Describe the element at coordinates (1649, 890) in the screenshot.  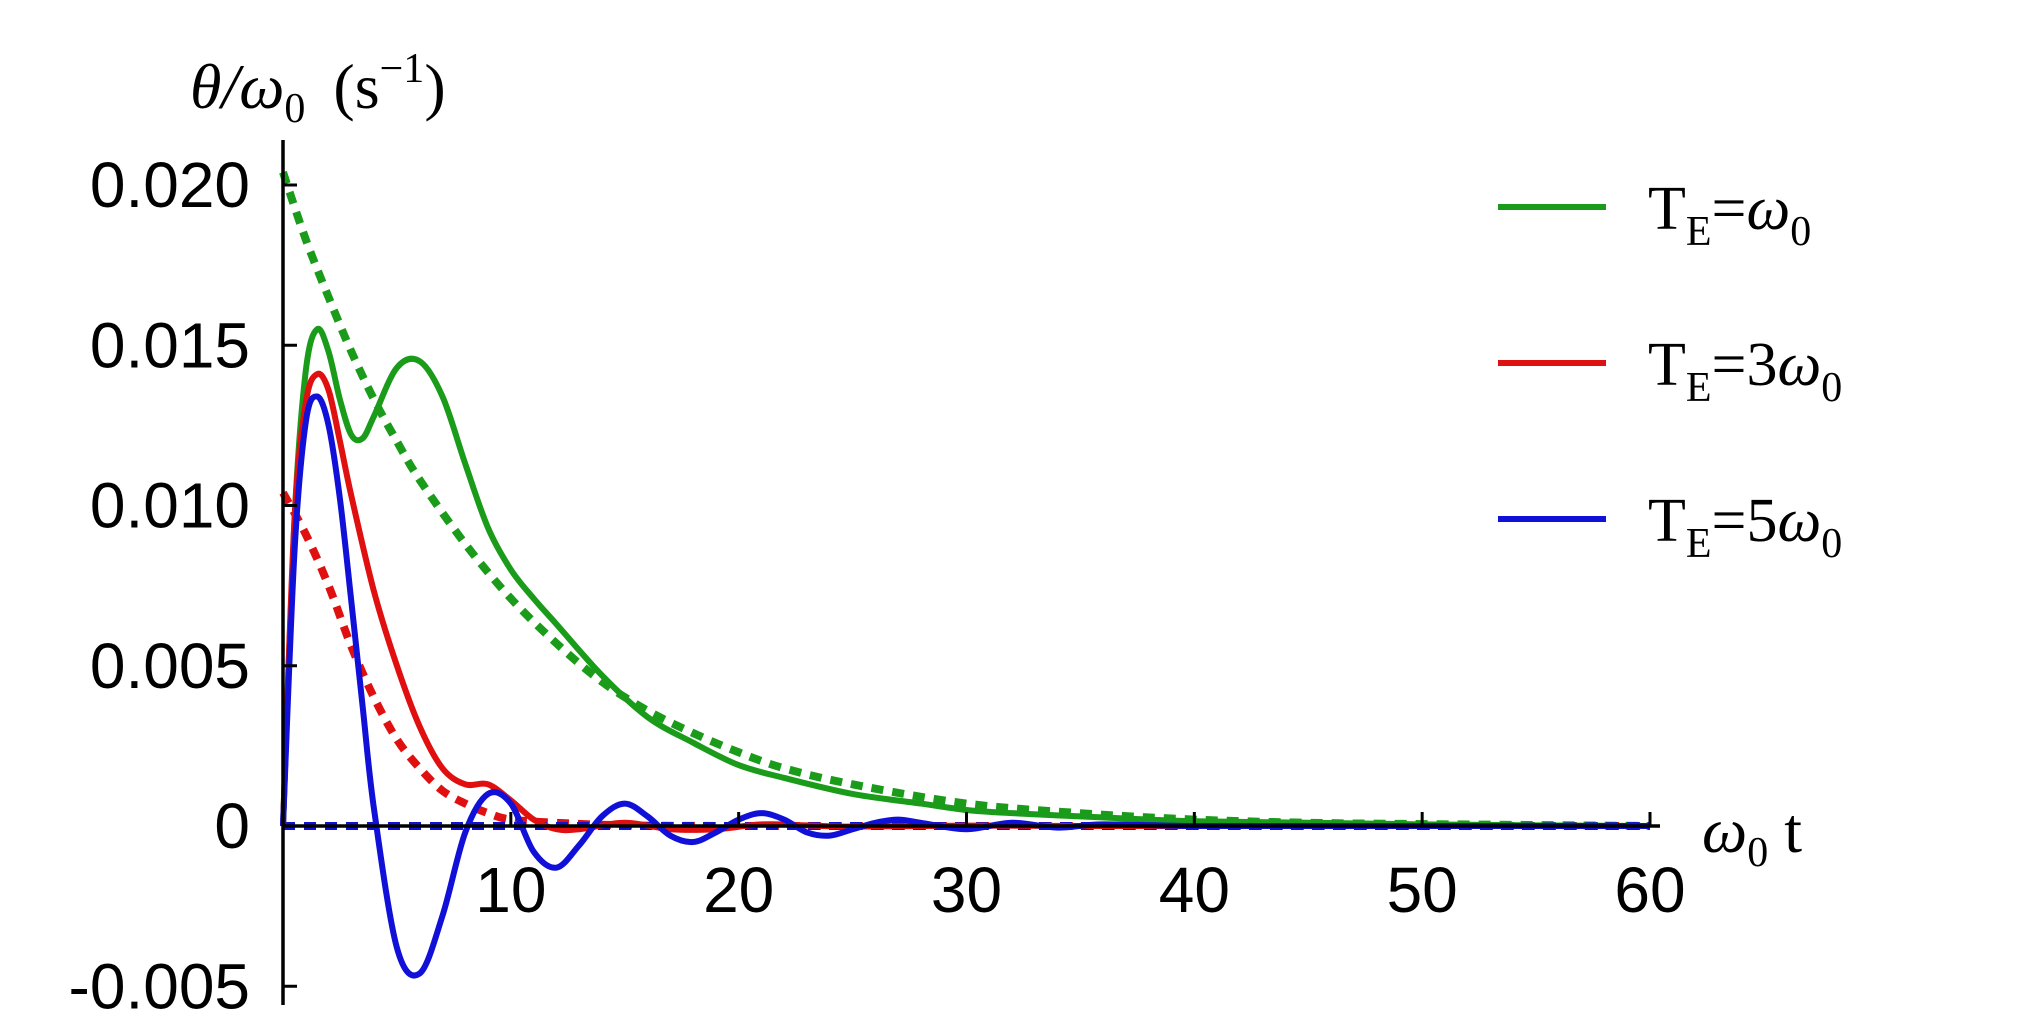
I see `x-tick-label: 60` at that location.